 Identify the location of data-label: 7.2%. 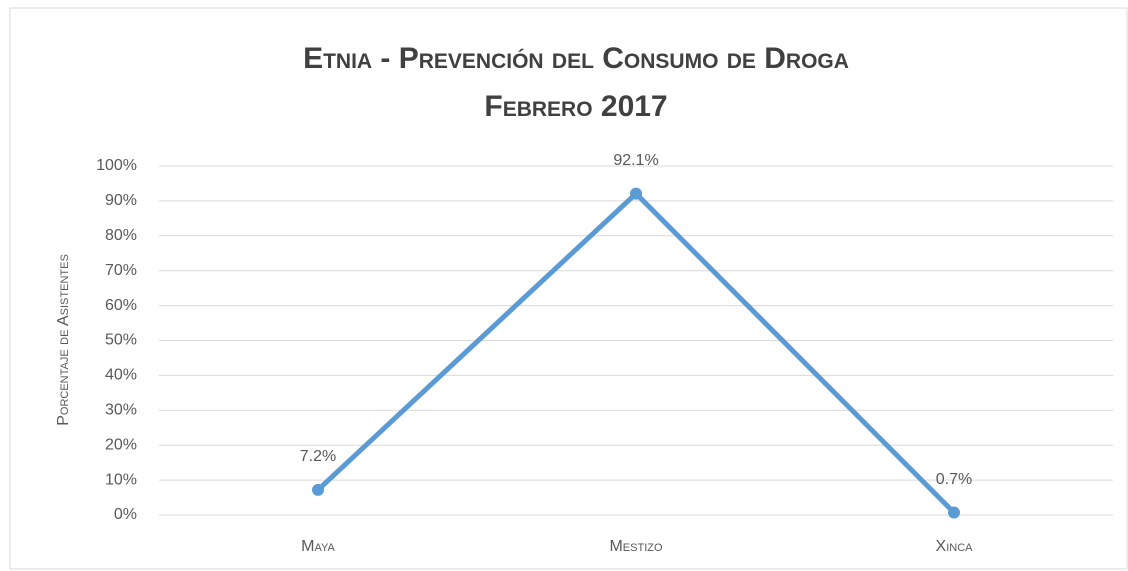
(318, 456).